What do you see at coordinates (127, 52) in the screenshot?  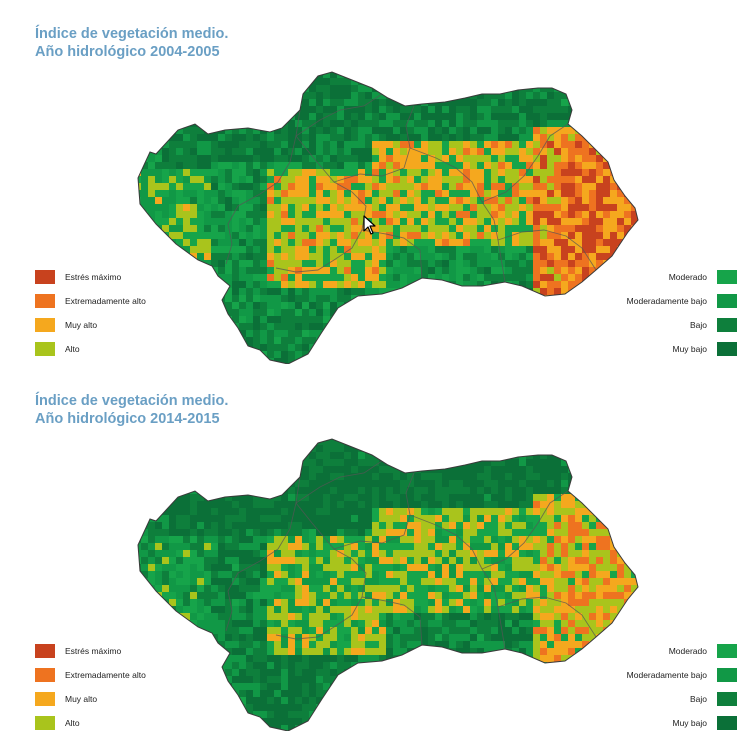 I see `panel-title-line2: Año hidrológico 2004-2005` at bounding box center [127, 52].